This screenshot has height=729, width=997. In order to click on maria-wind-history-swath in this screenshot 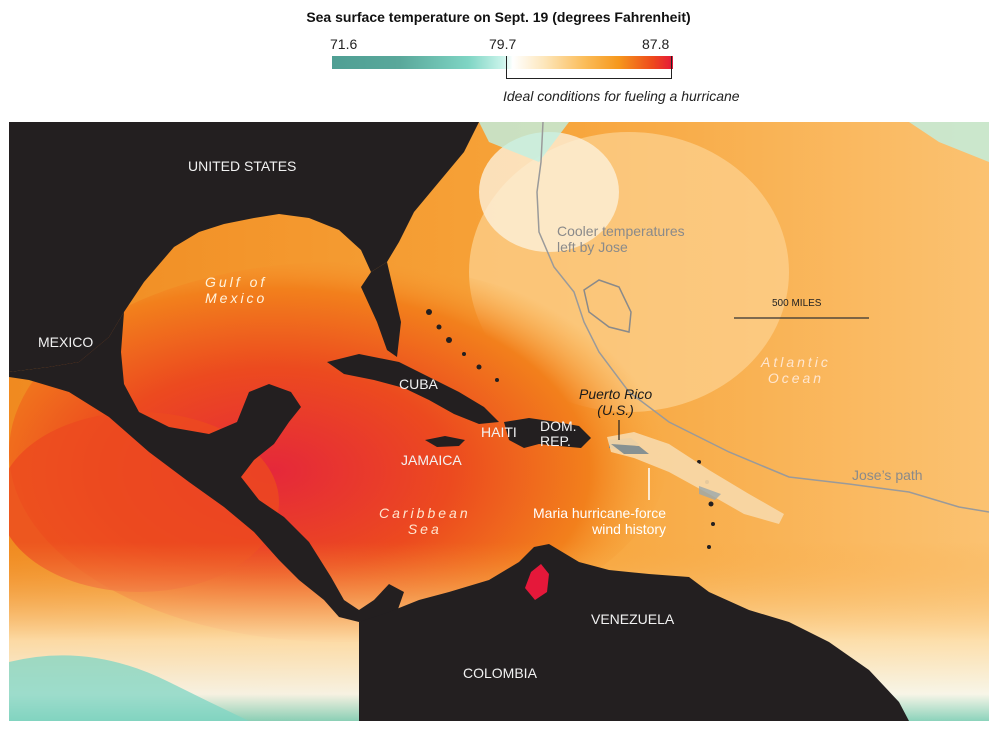, I will do `click(695, 478)`.